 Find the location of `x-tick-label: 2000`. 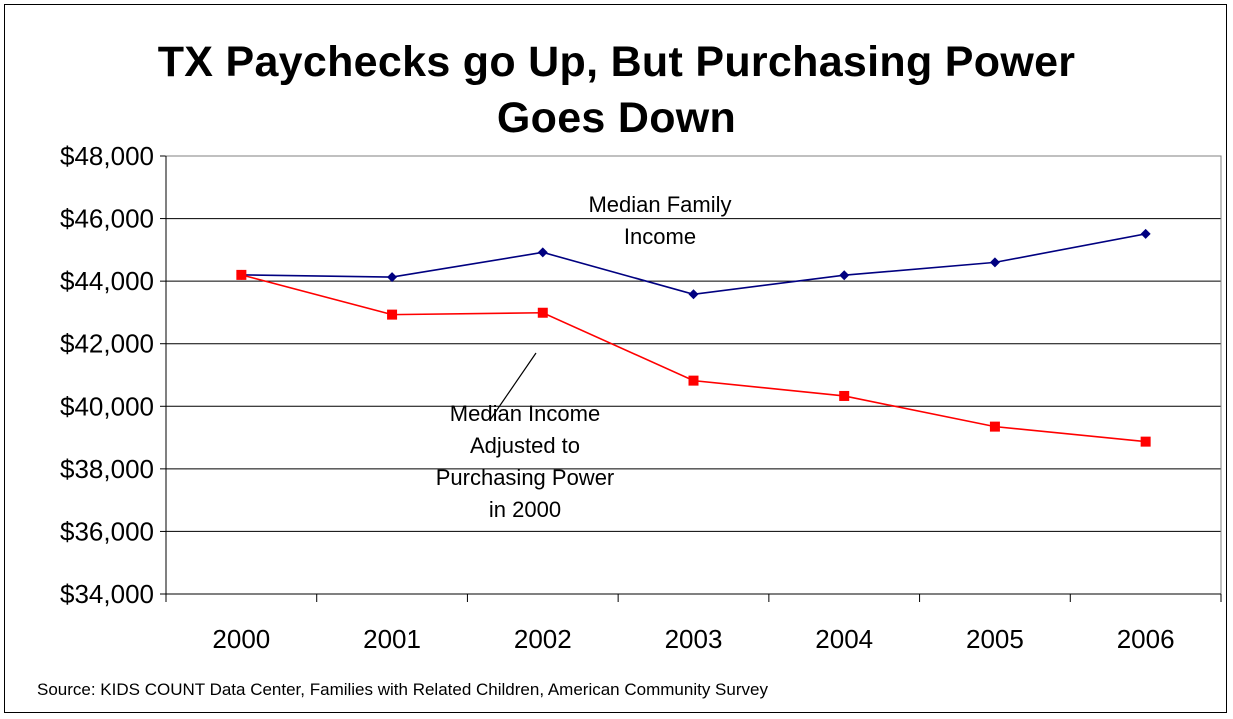

x-tick-label: 2000 is located at coordinates (241, 639).